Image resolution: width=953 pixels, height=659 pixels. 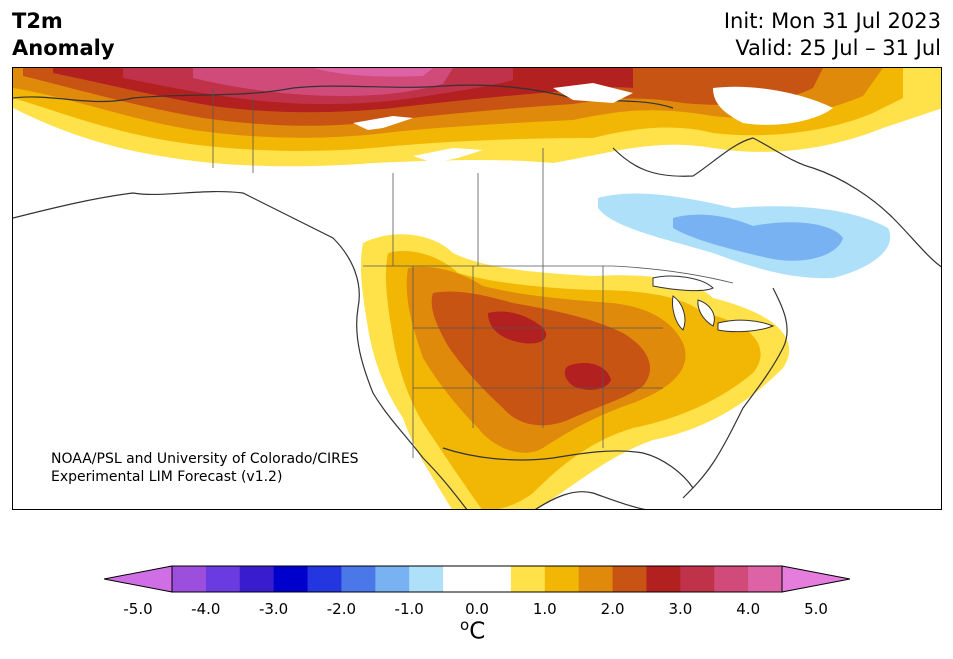 What do you see at coordinates (612, 609) in the screenshot?
I see `colorbar-tick-label: 2.0` at bounding box center [612, 609].